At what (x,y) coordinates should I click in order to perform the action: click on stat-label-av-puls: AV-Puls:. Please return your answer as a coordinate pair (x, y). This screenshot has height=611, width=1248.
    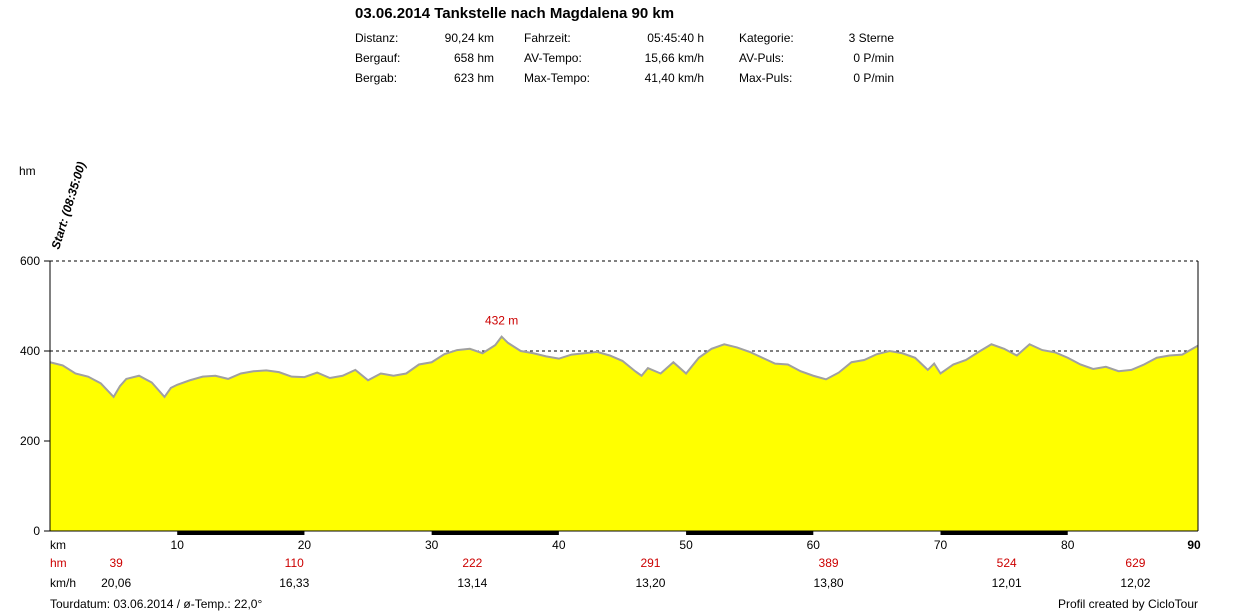
    Looking at the image, I should click on (762, 58).